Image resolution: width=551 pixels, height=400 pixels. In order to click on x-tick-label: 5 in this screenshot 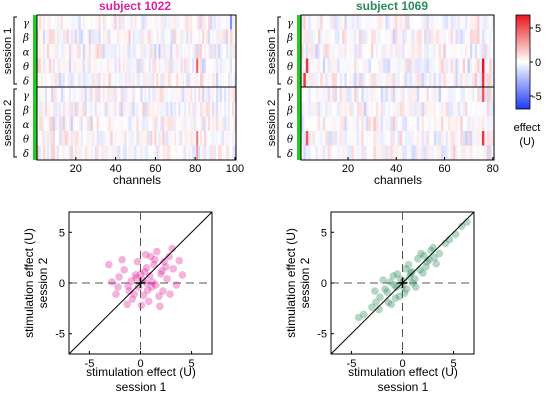, I will do `click(192, 364)`.